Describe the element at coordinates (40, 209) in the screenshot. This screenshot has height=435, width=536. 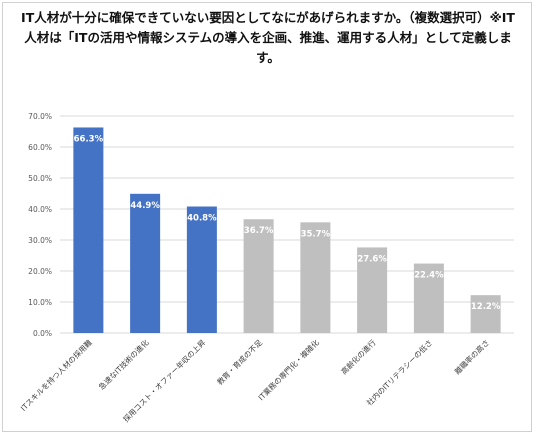
I see `y-tick-label: 40.0%` at that location.